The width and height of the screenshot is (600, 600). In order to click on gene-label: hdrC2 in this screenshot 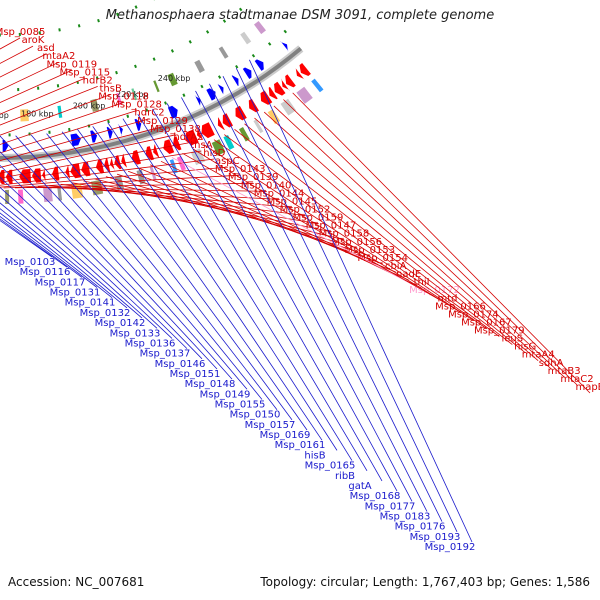, I will do `click(149, 113)`.